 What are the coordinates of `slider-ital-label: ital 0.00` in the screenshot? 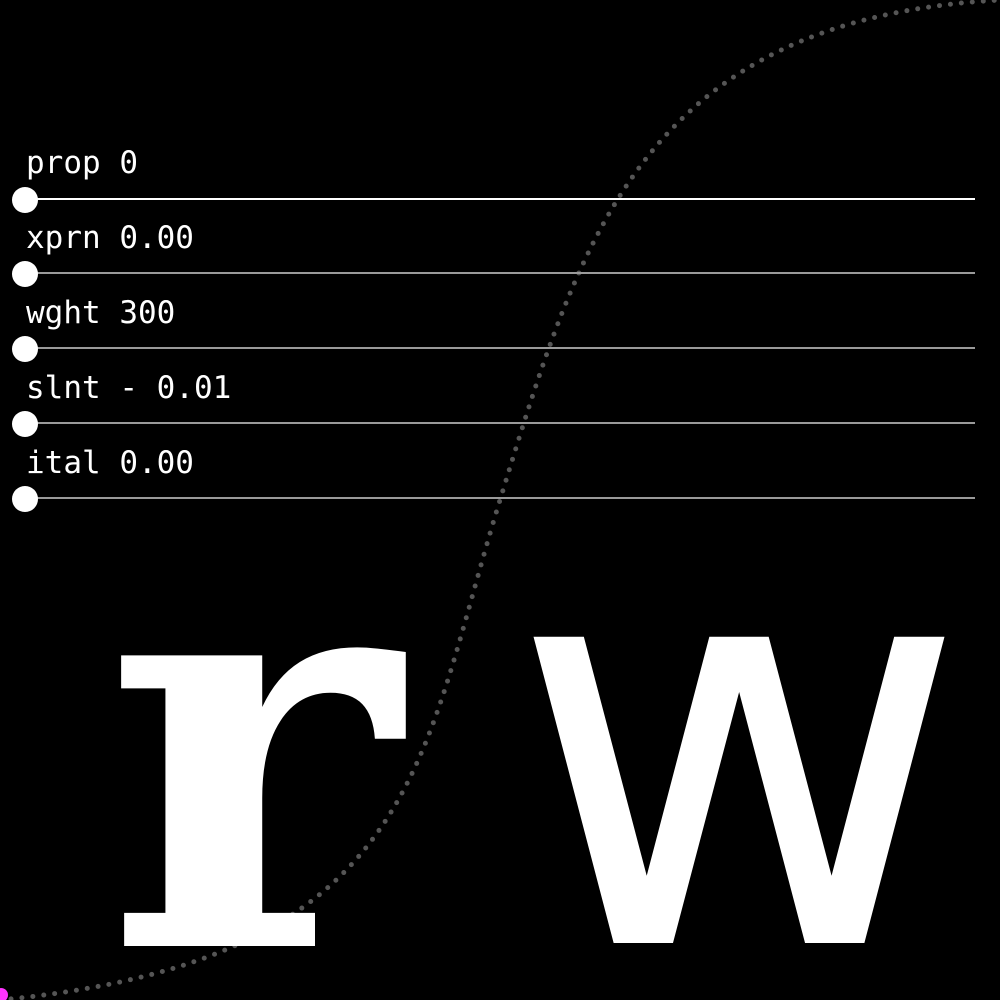 It's located at (110, 463).